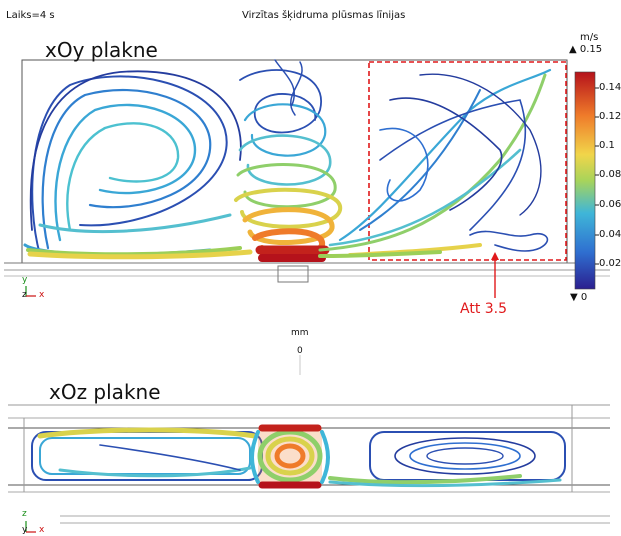 The height and width of the screenshot is (536, 621). Describe the element at coordinates (579, 297) in the screenshot. I see `colorbar-min: ▼ 0` at that location.